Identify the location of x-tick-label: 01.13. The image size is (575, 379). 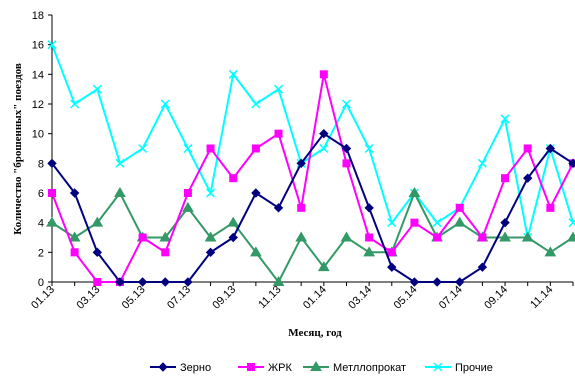
(43, 298).